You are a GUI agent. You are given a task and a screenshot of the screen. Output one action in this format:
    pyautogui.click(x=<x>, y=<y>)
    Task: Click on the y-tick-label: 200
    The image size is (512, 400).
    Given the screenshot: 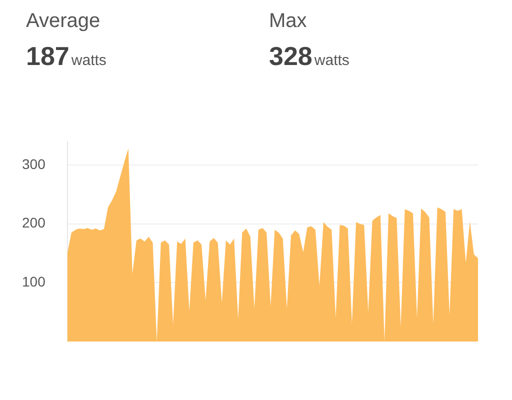 What is the action you would take?
    pyautogui.click(x=34, y=222)
    